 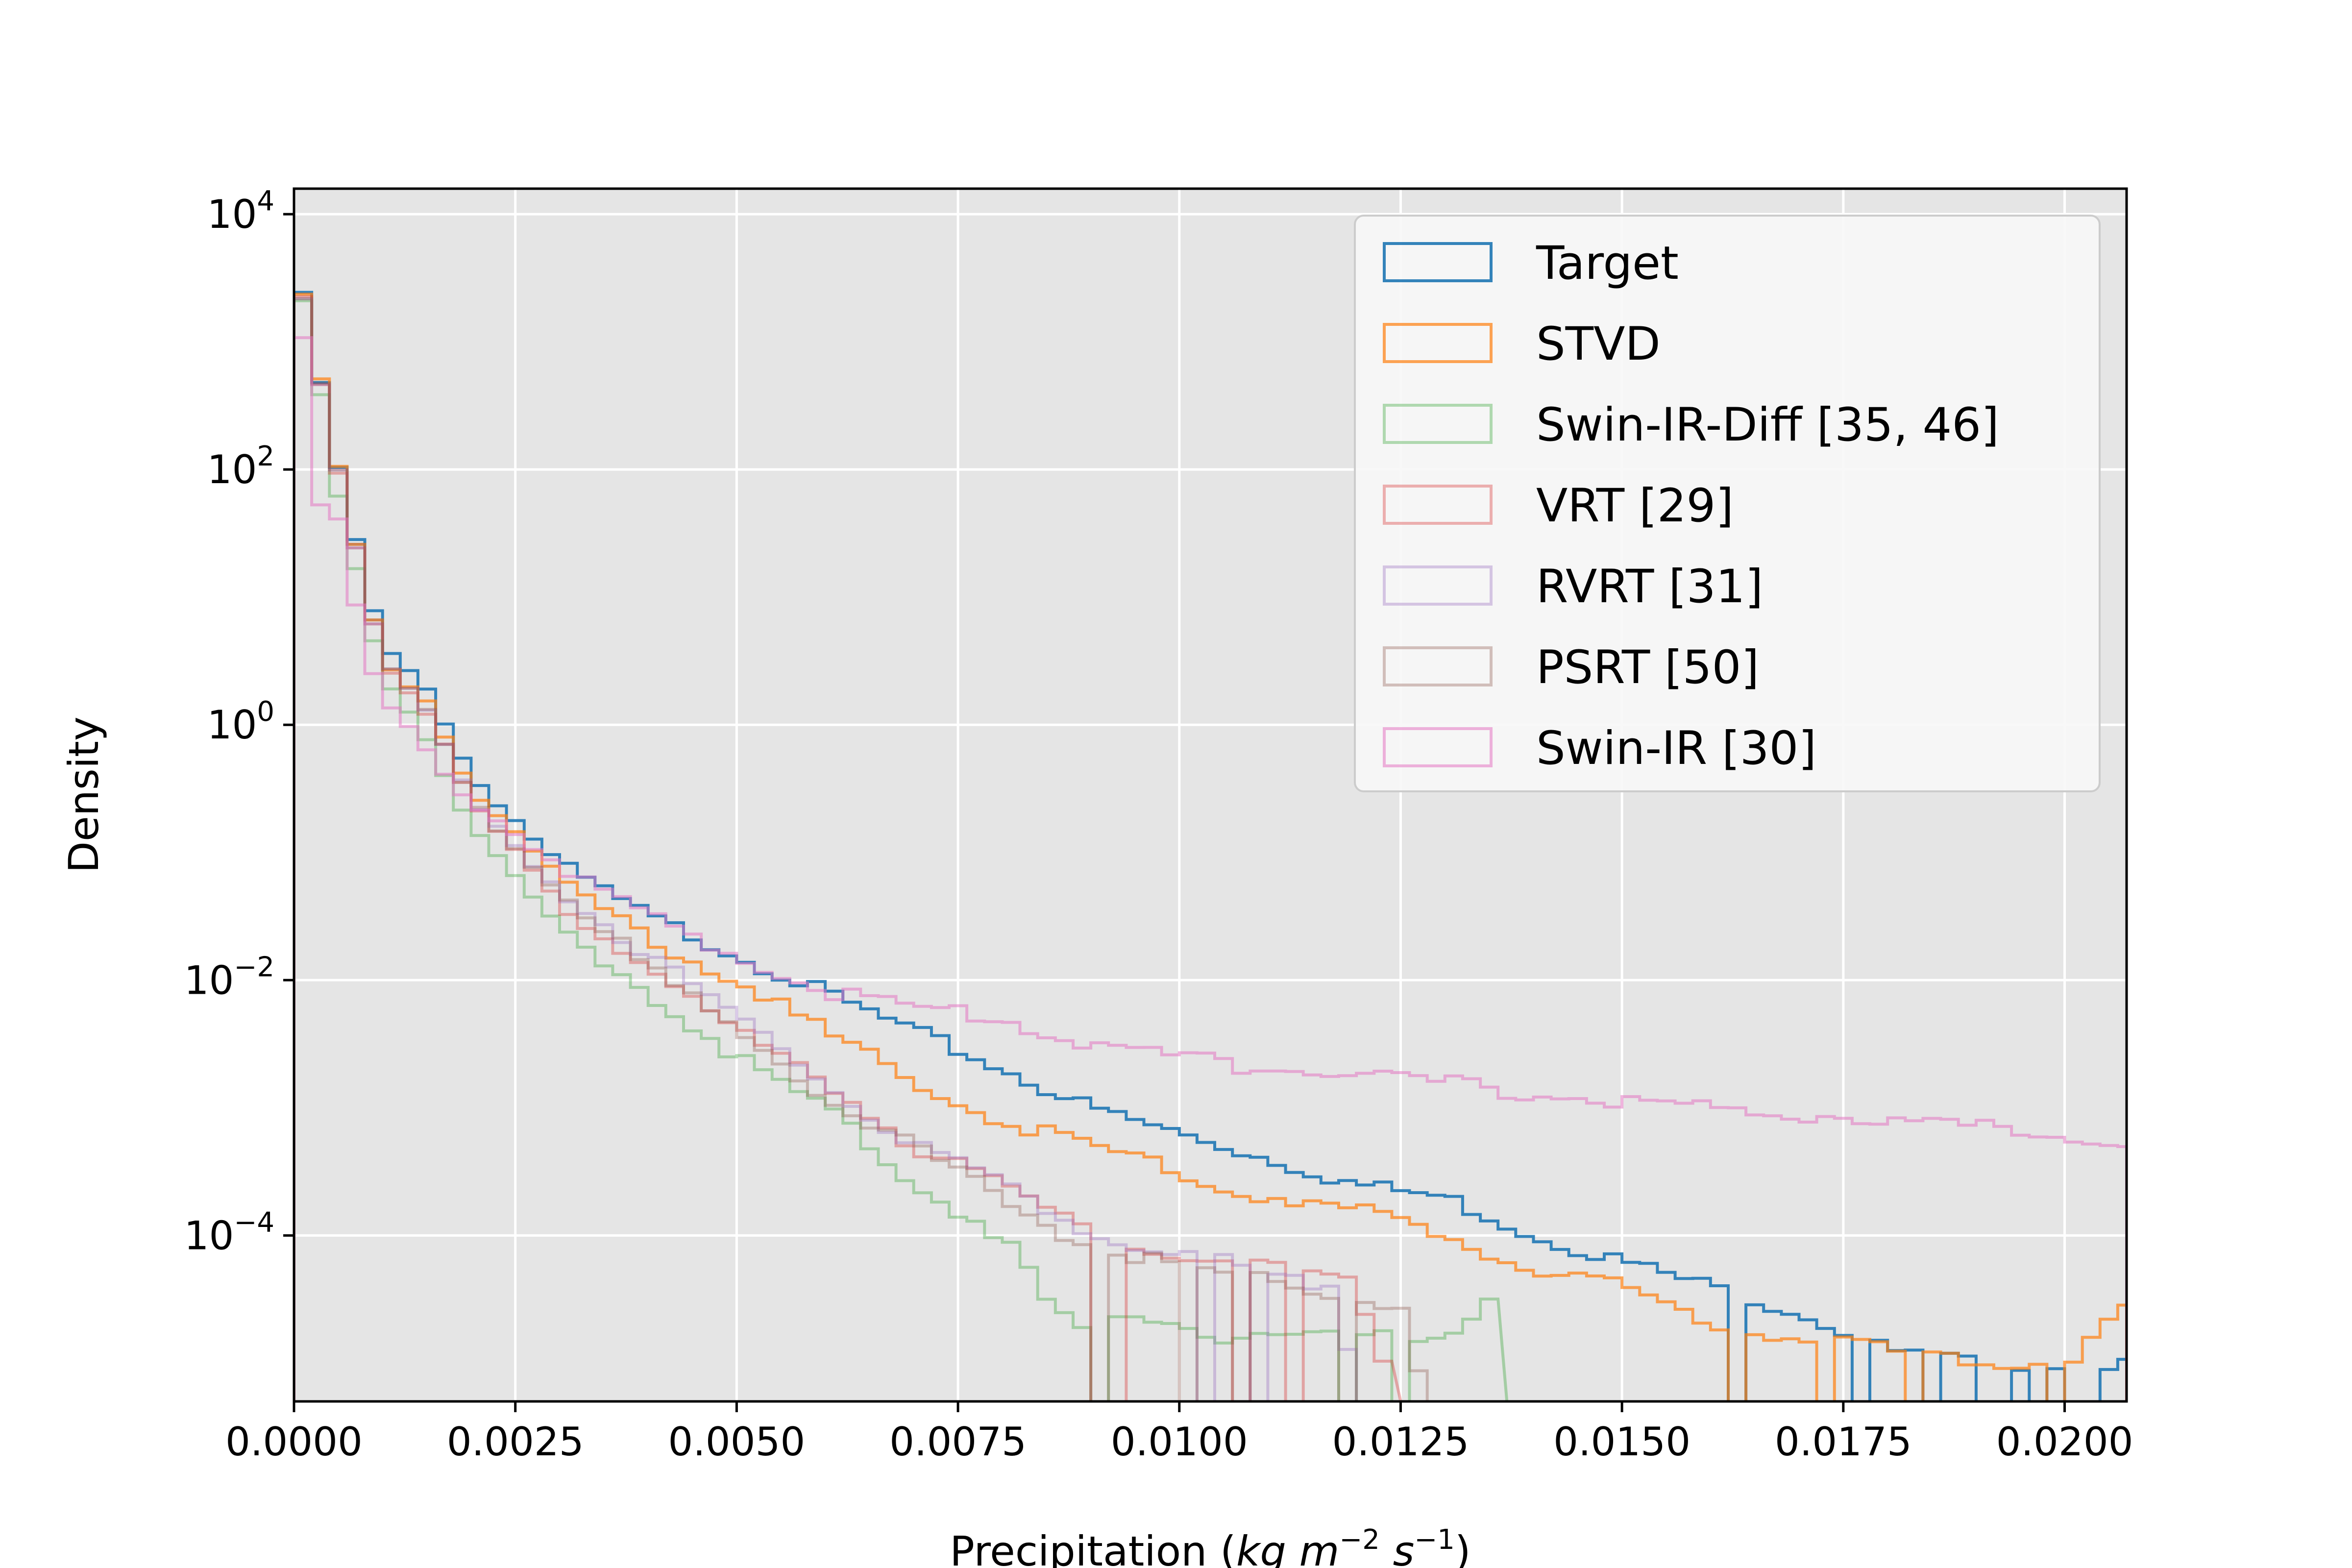 I want to click on x-tick-label: 0.0150, so click(x=1621, y=1442).